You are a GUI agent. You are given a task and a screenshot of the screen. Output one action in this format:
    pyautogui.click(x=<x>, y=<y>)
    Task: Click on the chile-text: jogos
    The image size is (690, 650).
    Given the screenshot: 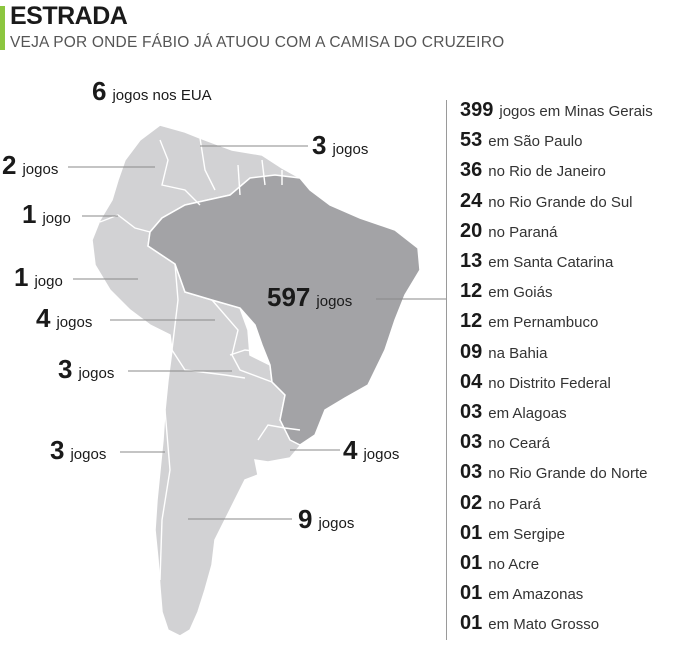 What is the action you would take?
    pyautogui.click(x=88, y=454)
    